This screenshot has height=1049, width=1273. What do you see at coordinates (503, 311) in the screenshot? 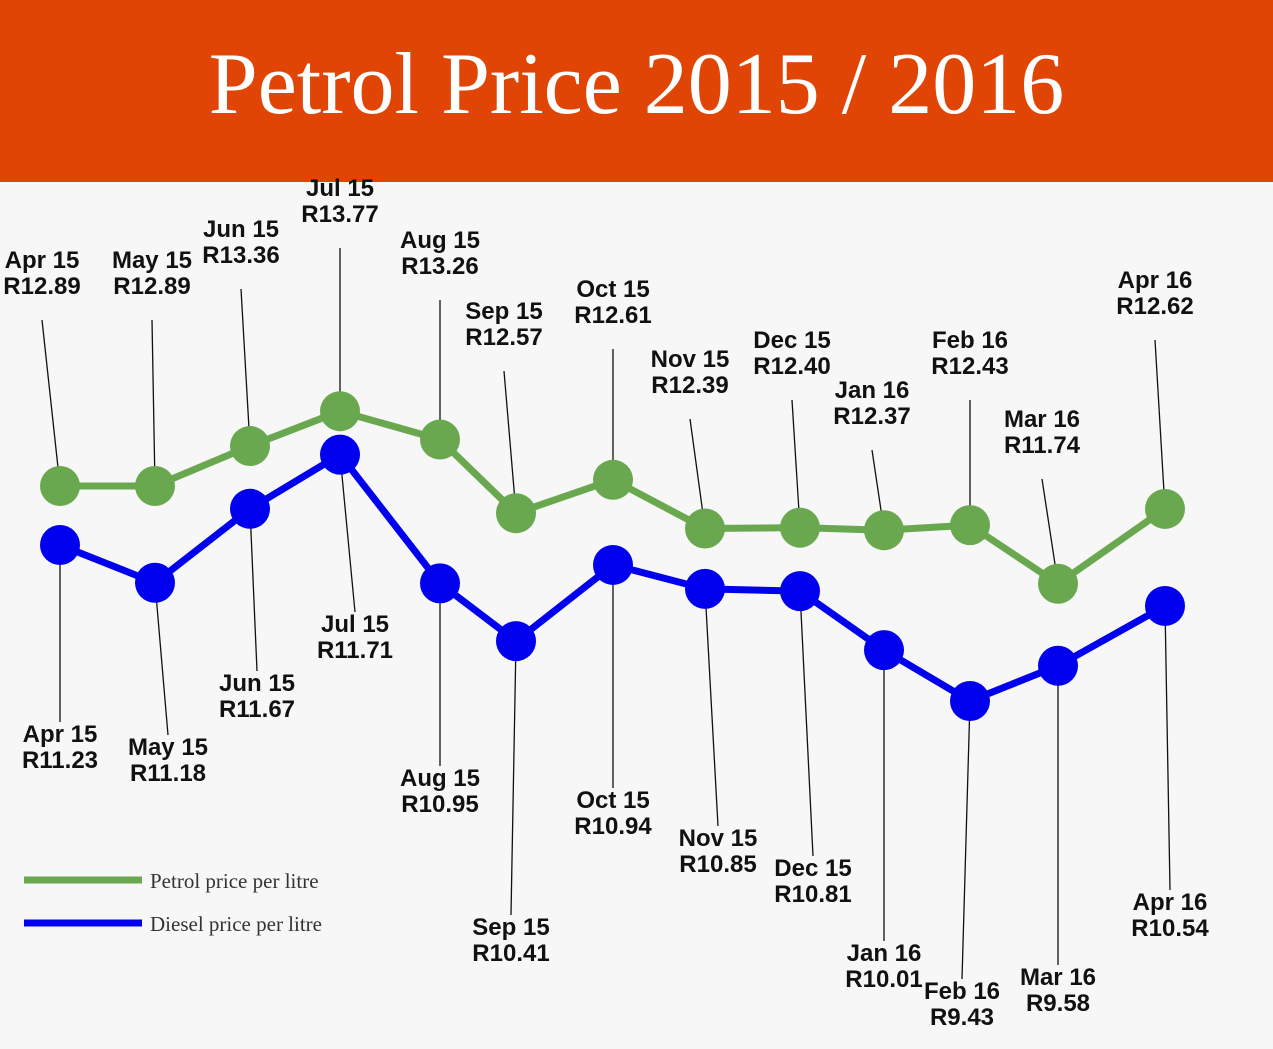
I see `petrol-month-label: Sep 15` at bounding box center [503, 311].